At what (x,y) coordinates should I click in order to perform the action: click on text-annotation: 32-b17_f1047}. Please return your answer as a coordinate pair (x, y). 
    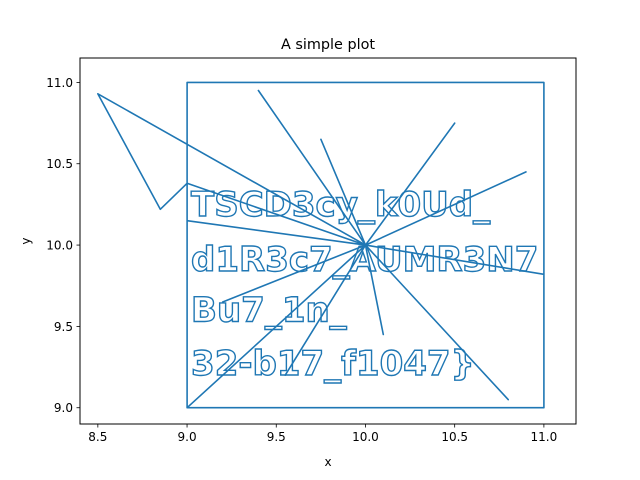
    Looking at the image, I should click on (333, 364).